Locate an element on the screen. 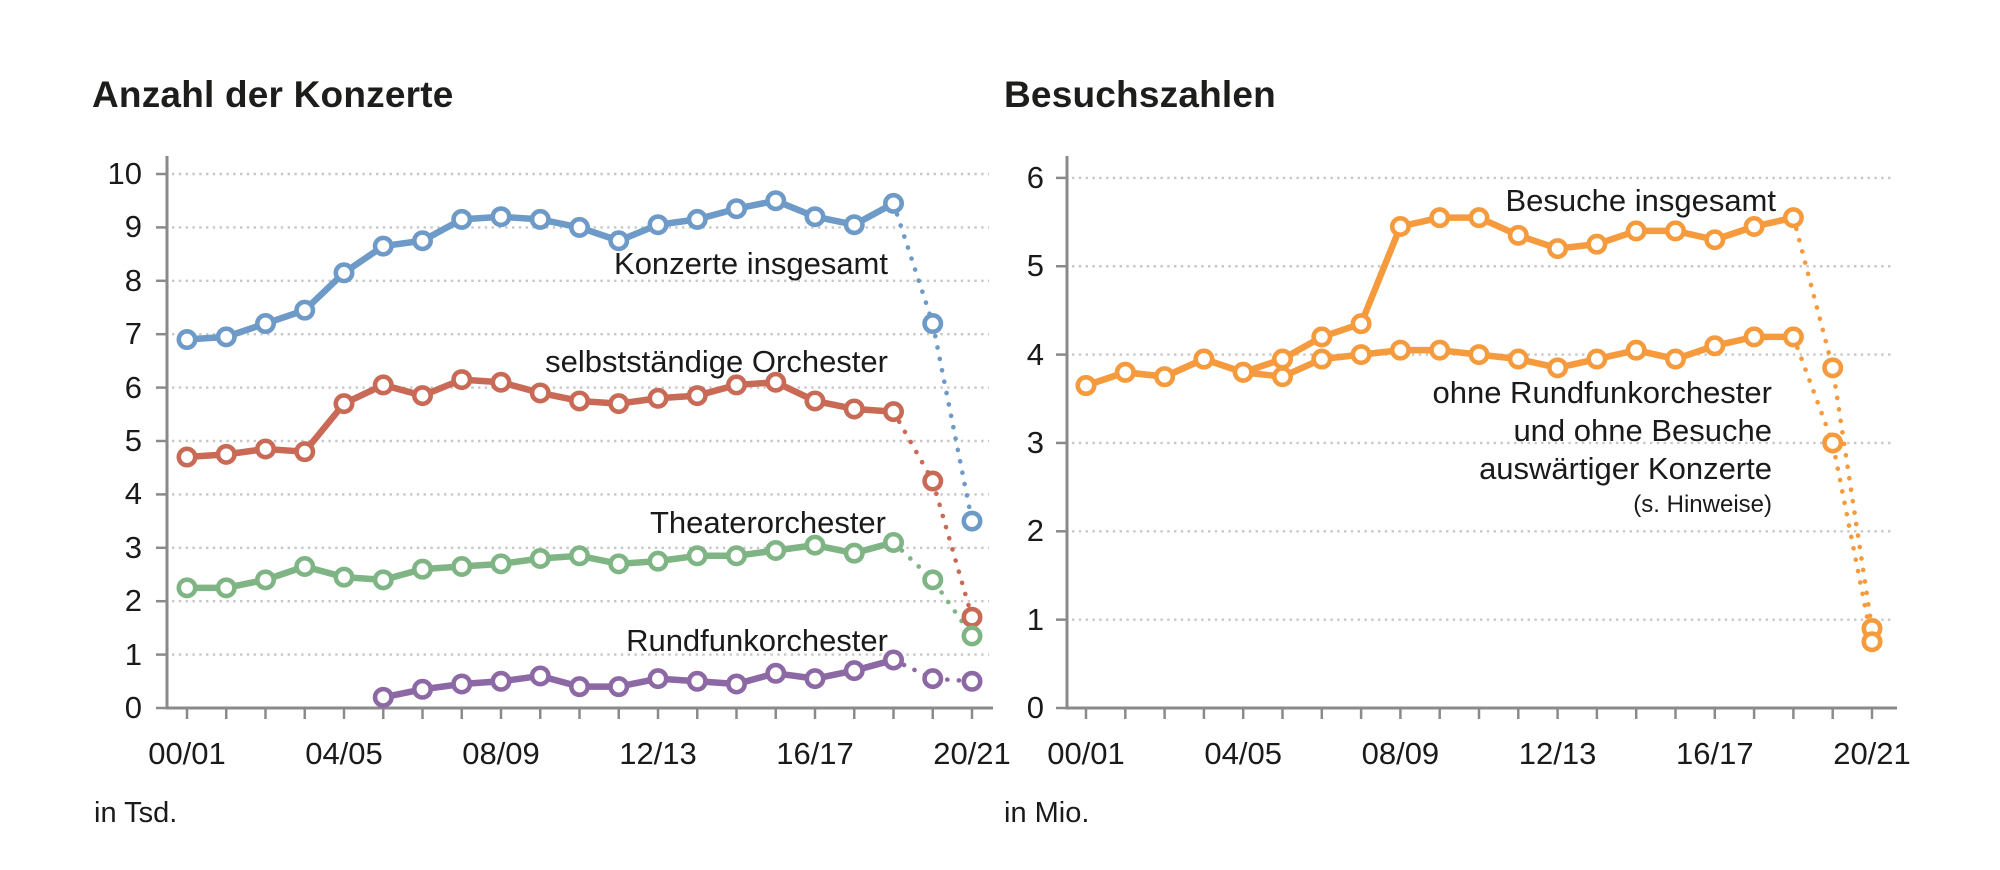 The width and height of the screenshot is (2000, 870). series-label-hinweise: (s. Hinweise) is located at coordinates (1702, 504).